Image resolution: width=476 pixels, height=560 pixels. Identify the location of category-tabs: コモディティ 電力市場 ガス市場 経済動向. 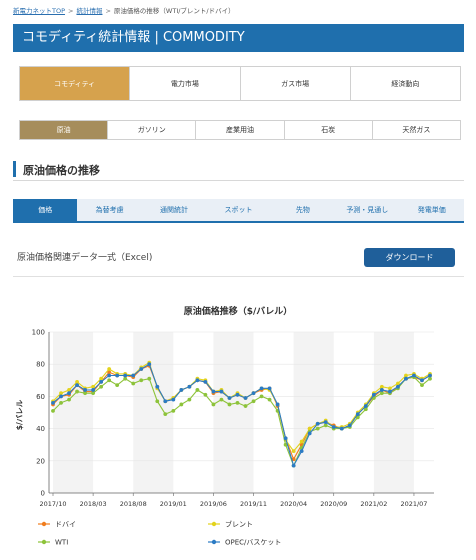
(240, 83).